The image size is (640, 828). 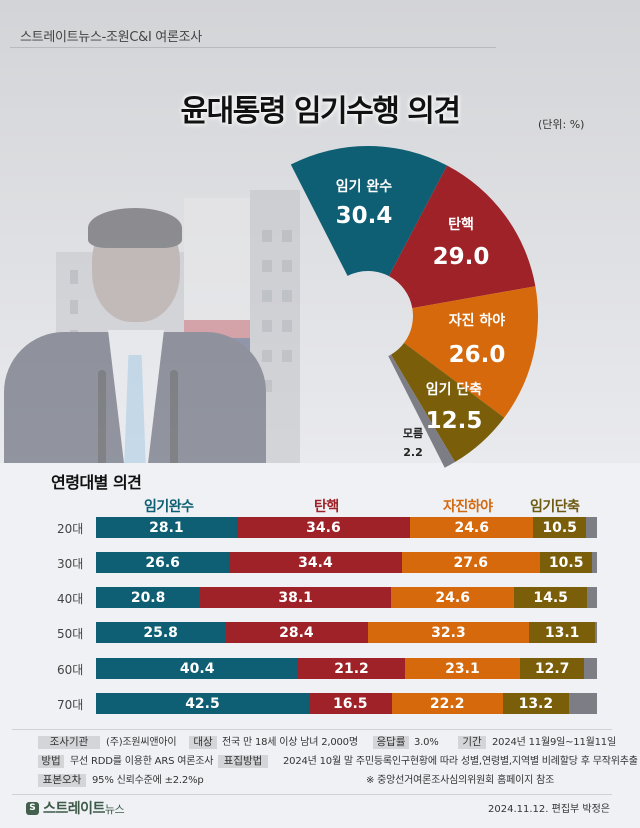 I want to click on fan-slice-resign, so click(x=471, y=352).